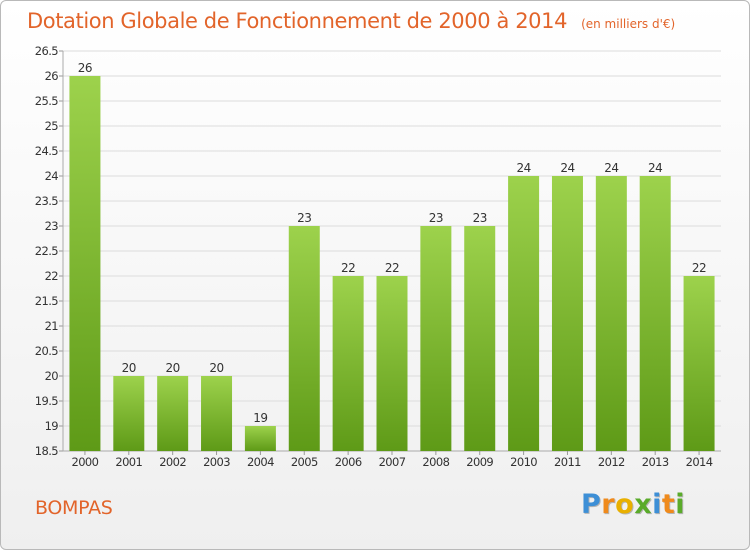 The width and height of the screenshot is (750, 550). I want to click on x-tick-label: 2010, so click(523, 462).